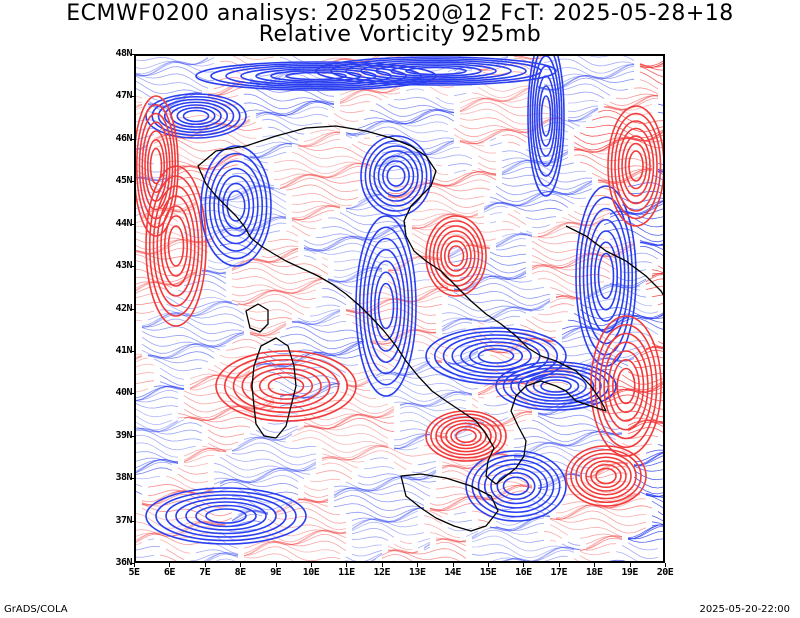  What do you see at coordinates (123, 350) in the screenshot?
I see `lat-label: 41N` at bounding box center [123, 350].